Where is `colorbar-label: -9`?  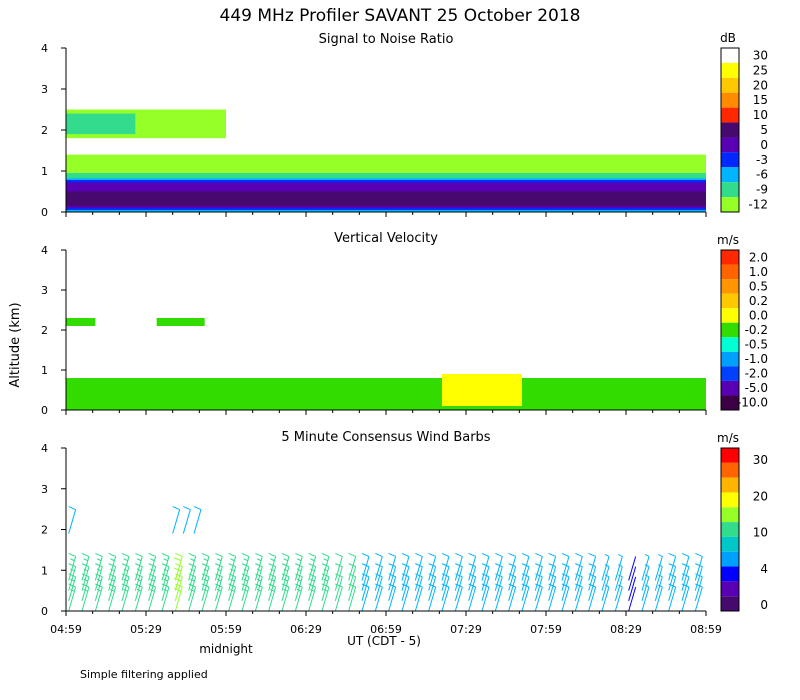
colorbar-label: -9 is located at coordinates (762, 190).